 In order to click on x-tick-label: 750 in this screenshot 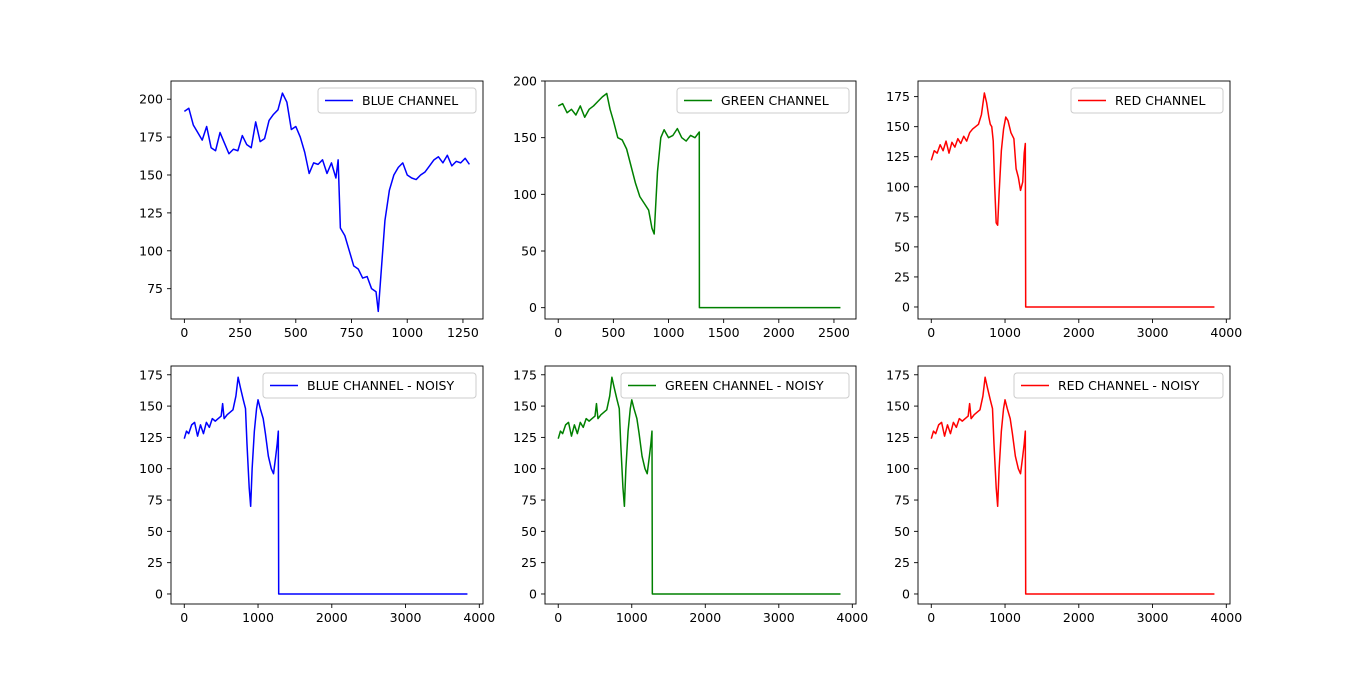, I will do `click(352, 332)`.